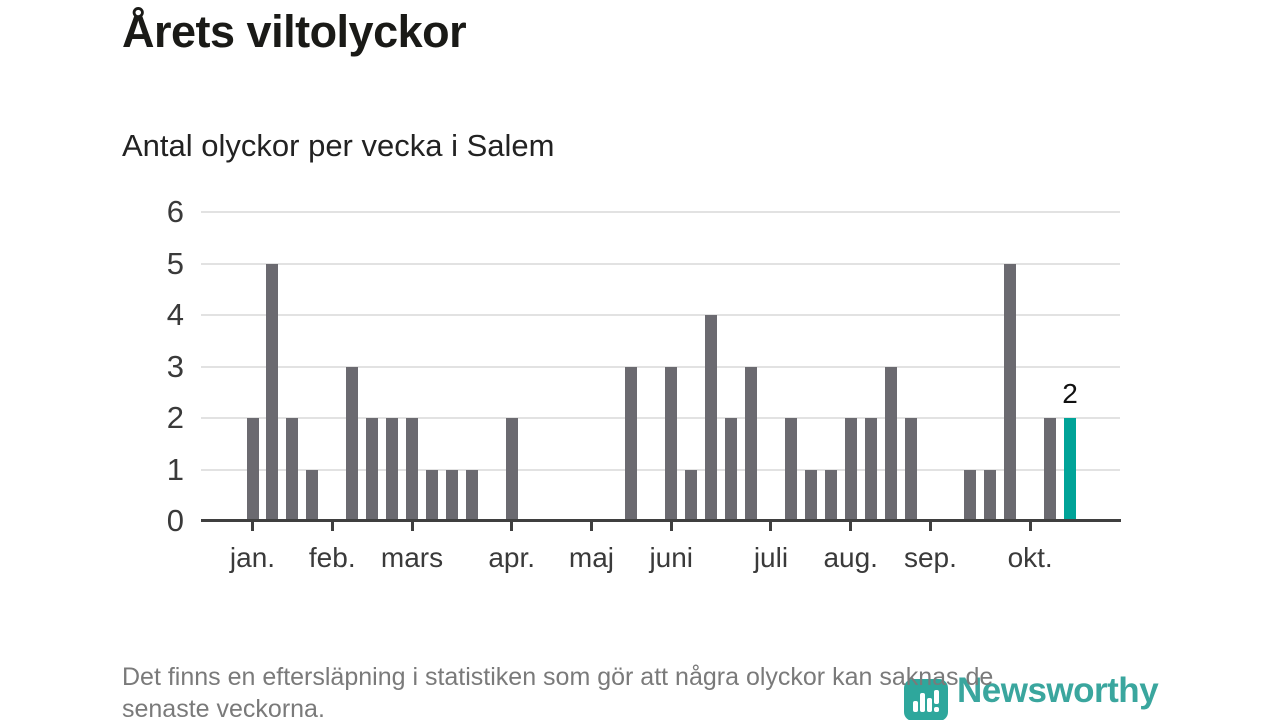  Describe the element at coordinates (175, 417) in the screenshot. I see `y-axis-label-2: 2` at that location.